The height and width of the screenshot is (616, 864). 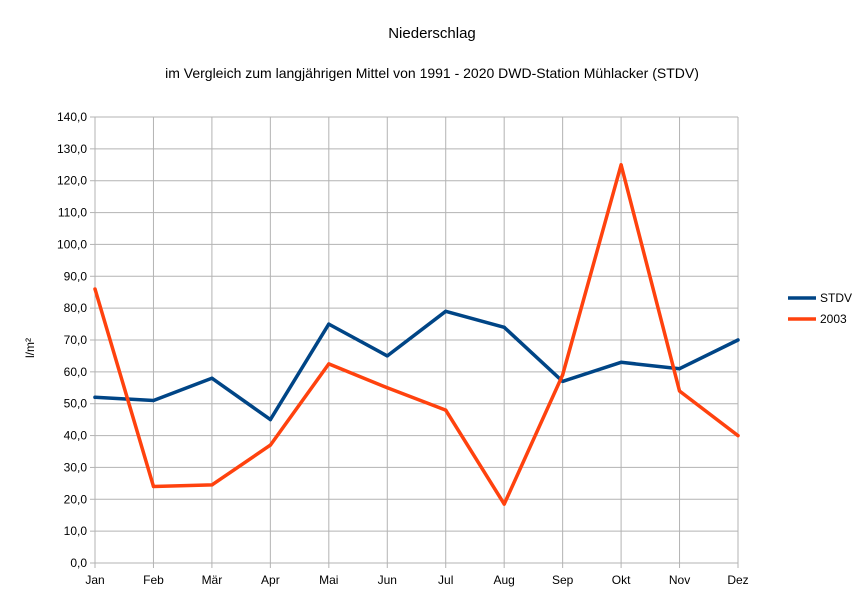 What do you see at coordinates (621, 580) in the screenshot?
I see `x-tick-label: Okt` at bounding box center [621, 580].